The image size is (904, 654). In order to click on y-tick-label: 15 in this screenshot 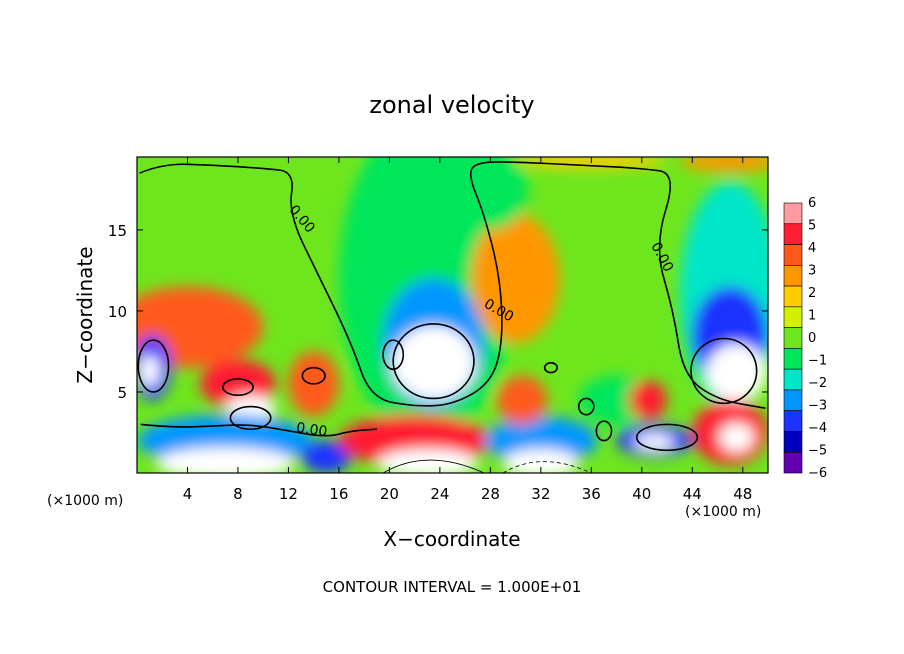, I will do `click(117, 231)`.